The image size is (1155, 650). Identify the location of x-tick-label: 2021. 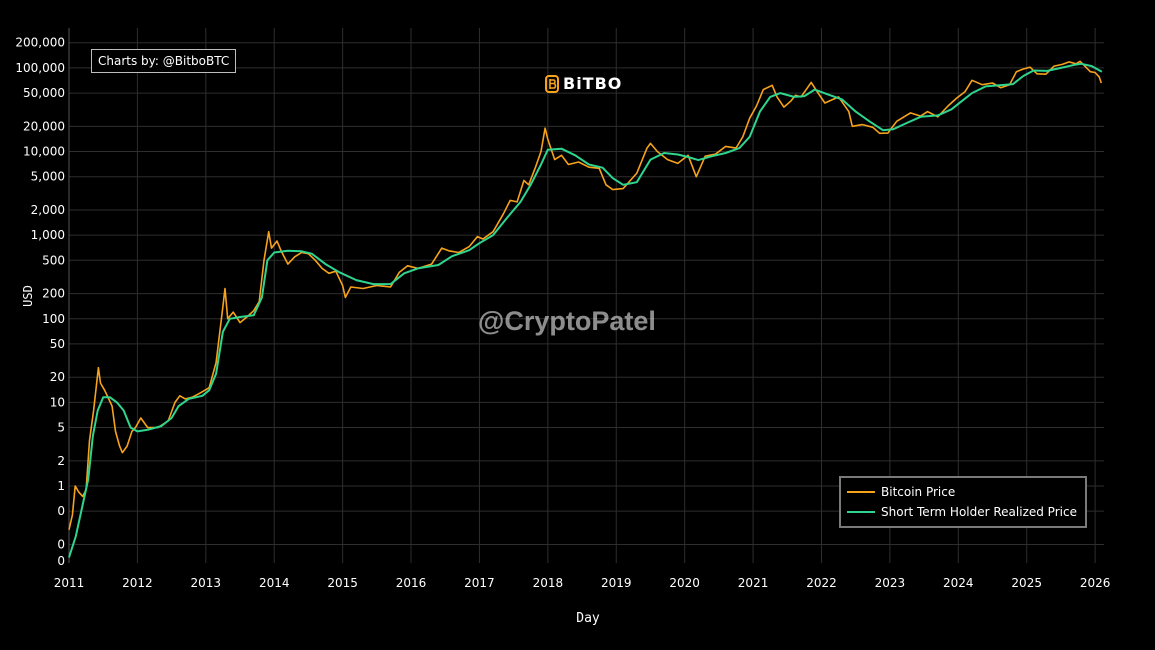
(753, 583).